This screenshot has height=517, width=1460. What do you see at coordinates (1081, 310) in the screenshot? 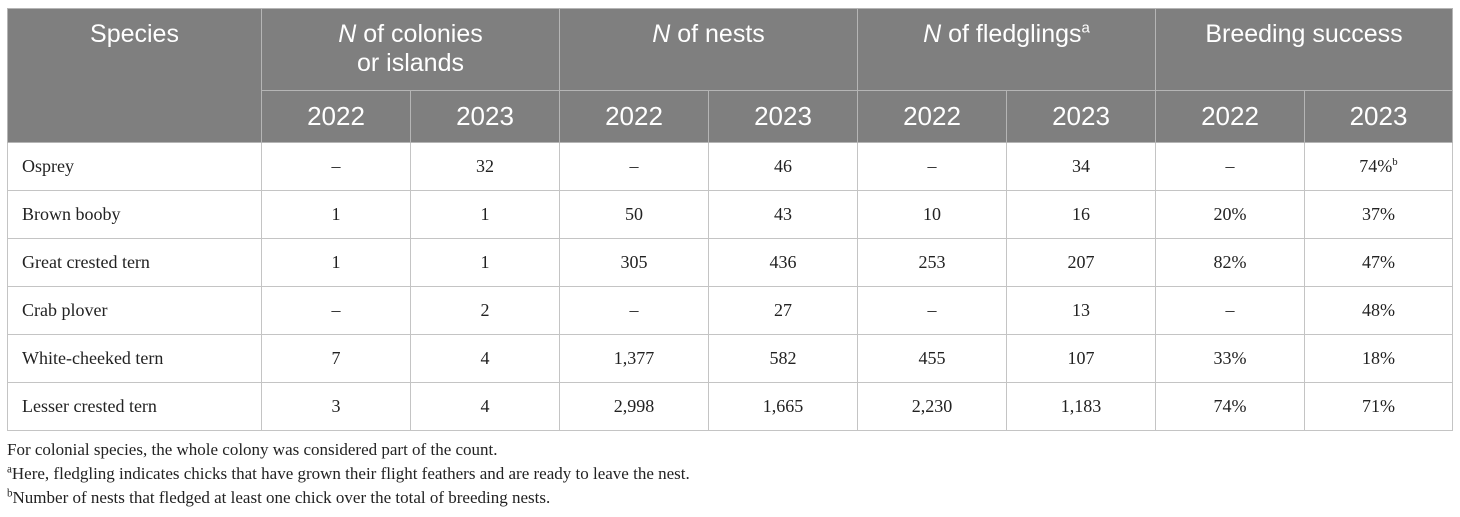
I see `fledglings-2023-cell: 13` at bounding box center [1081, 310].